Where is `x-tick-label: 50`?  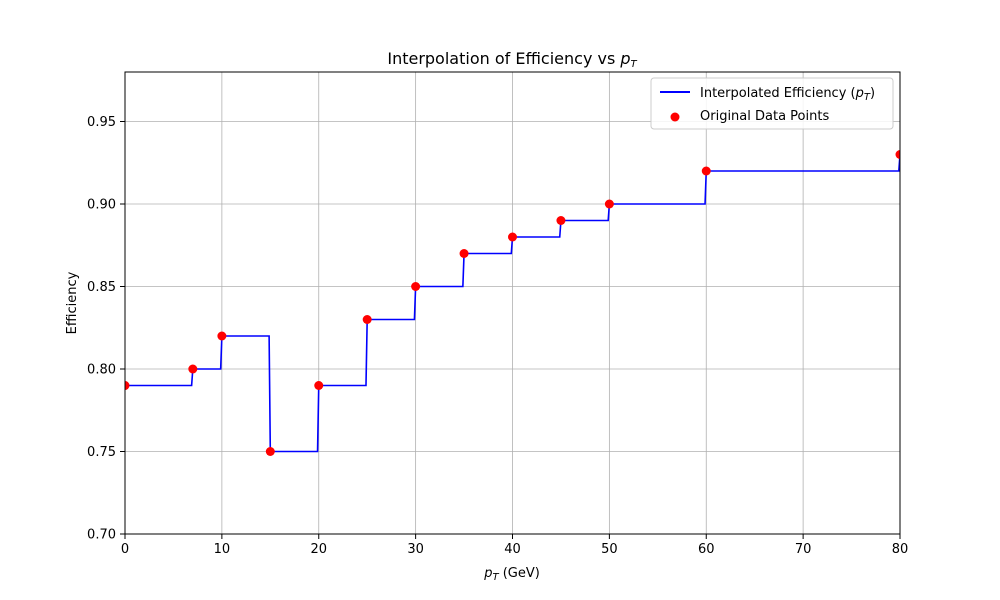
x-tick-label: 50 is located at coordinates (609, 549).